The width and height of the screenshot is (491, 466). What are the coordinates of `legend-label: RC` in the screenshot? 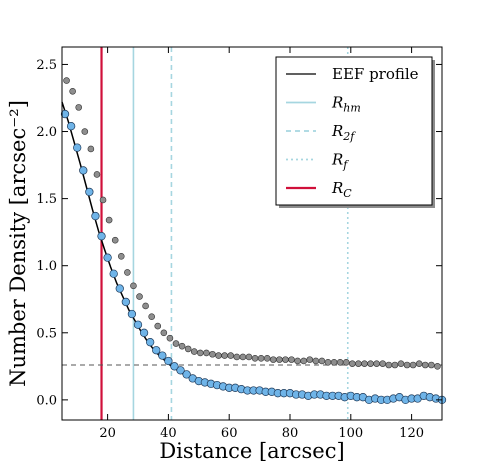 It's located at (341, 189).